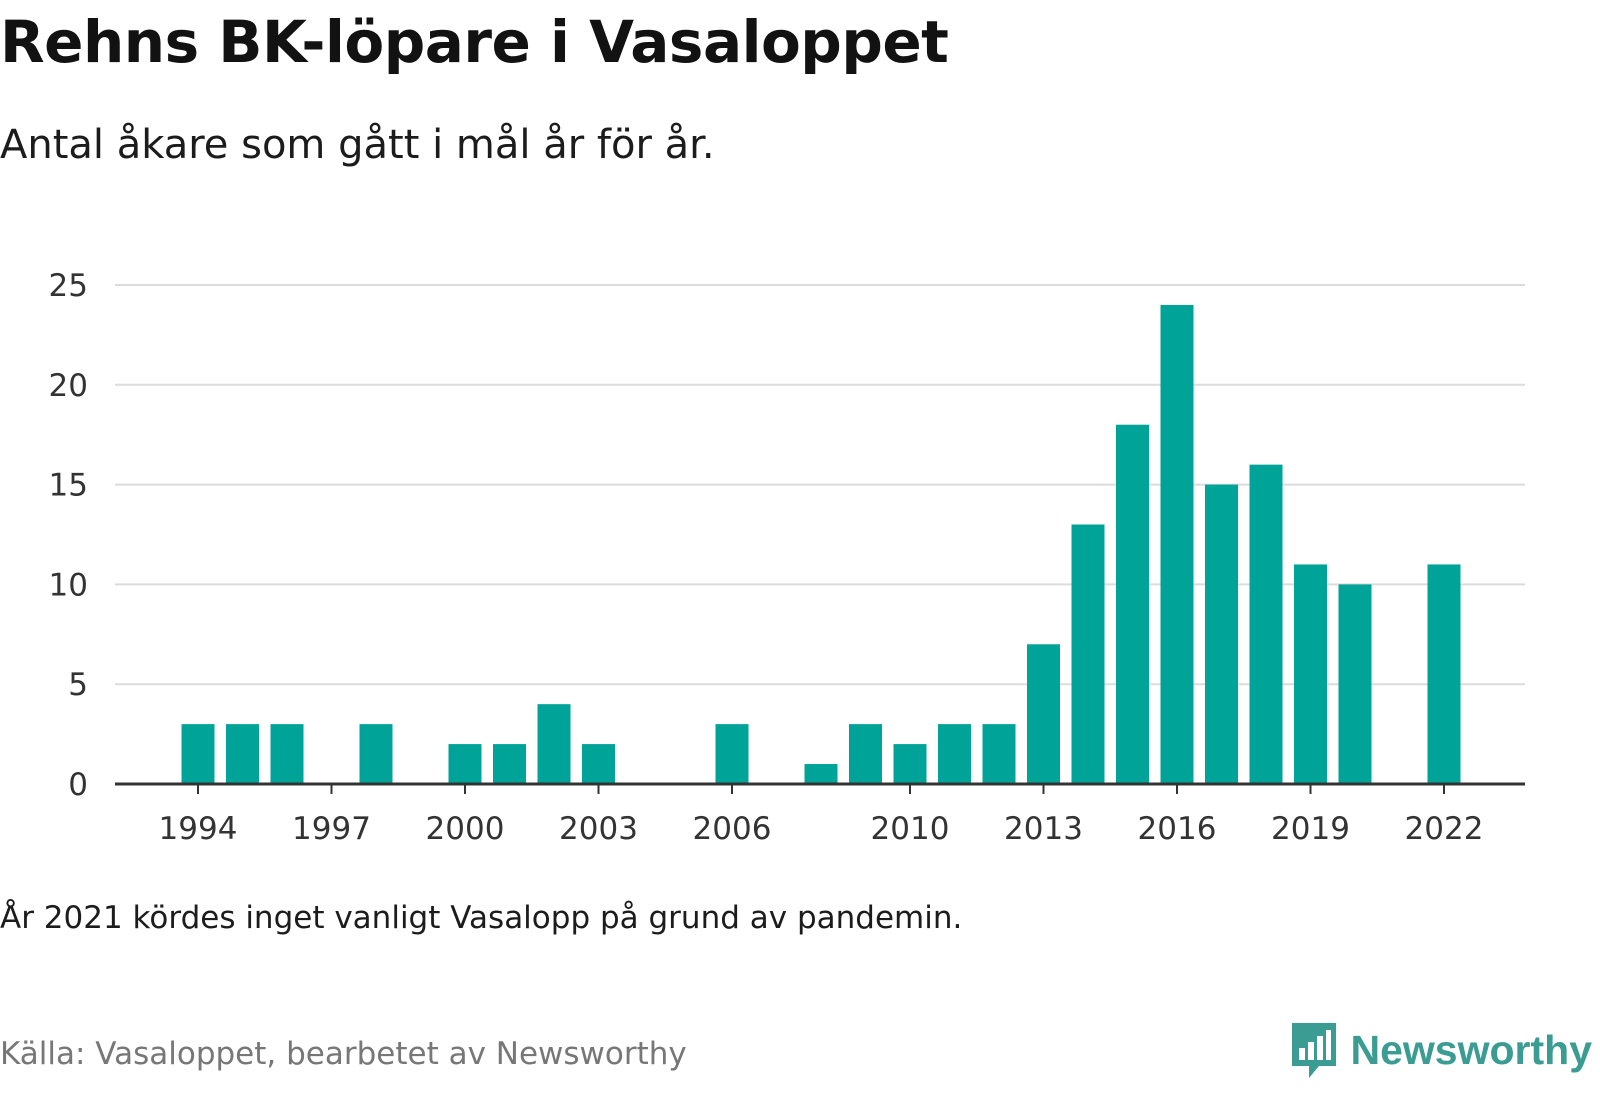  I want to click on bar-1995, so click(242, 754).